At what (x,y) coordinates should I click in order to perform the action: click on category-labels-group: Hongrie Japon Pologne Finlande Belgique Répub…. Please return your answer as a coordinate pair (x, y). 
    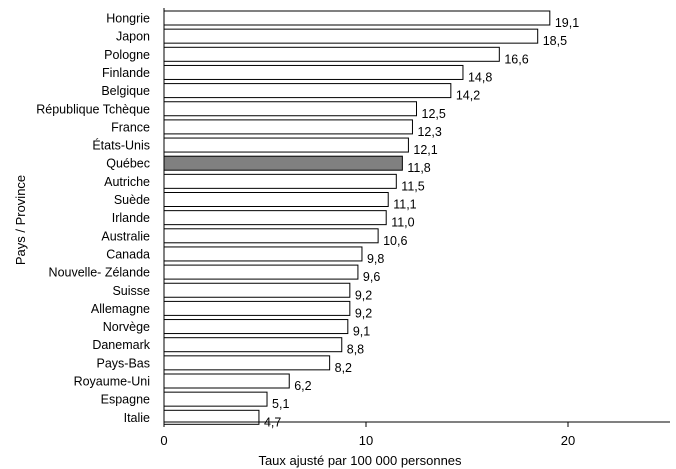
    Looking at the image, I should click on (93, 218).